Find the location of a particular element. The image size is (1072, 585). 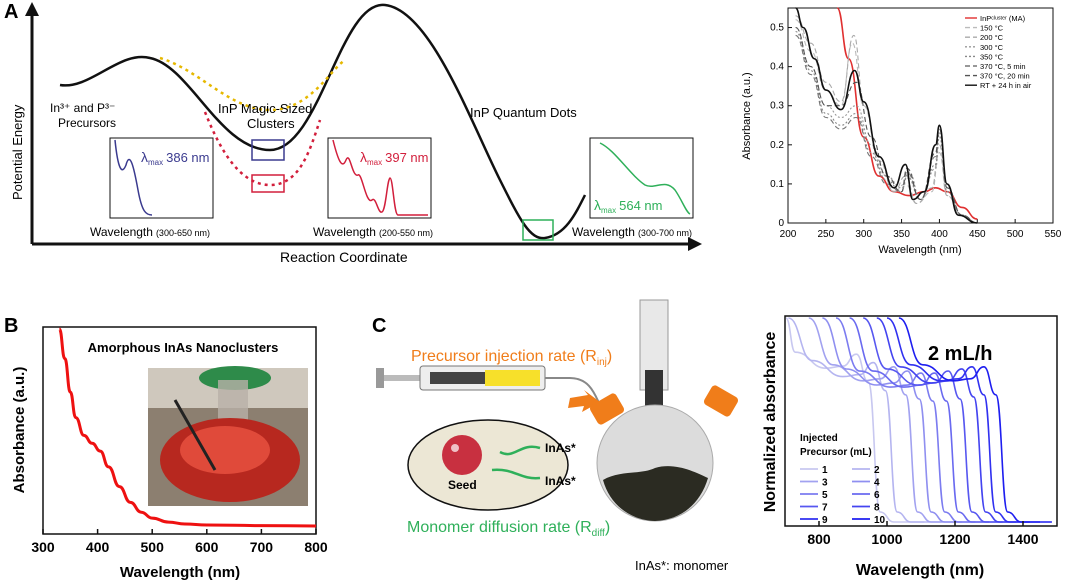

chart-c-rate-label: 2 mL/h is located at coordinates (960, 354).